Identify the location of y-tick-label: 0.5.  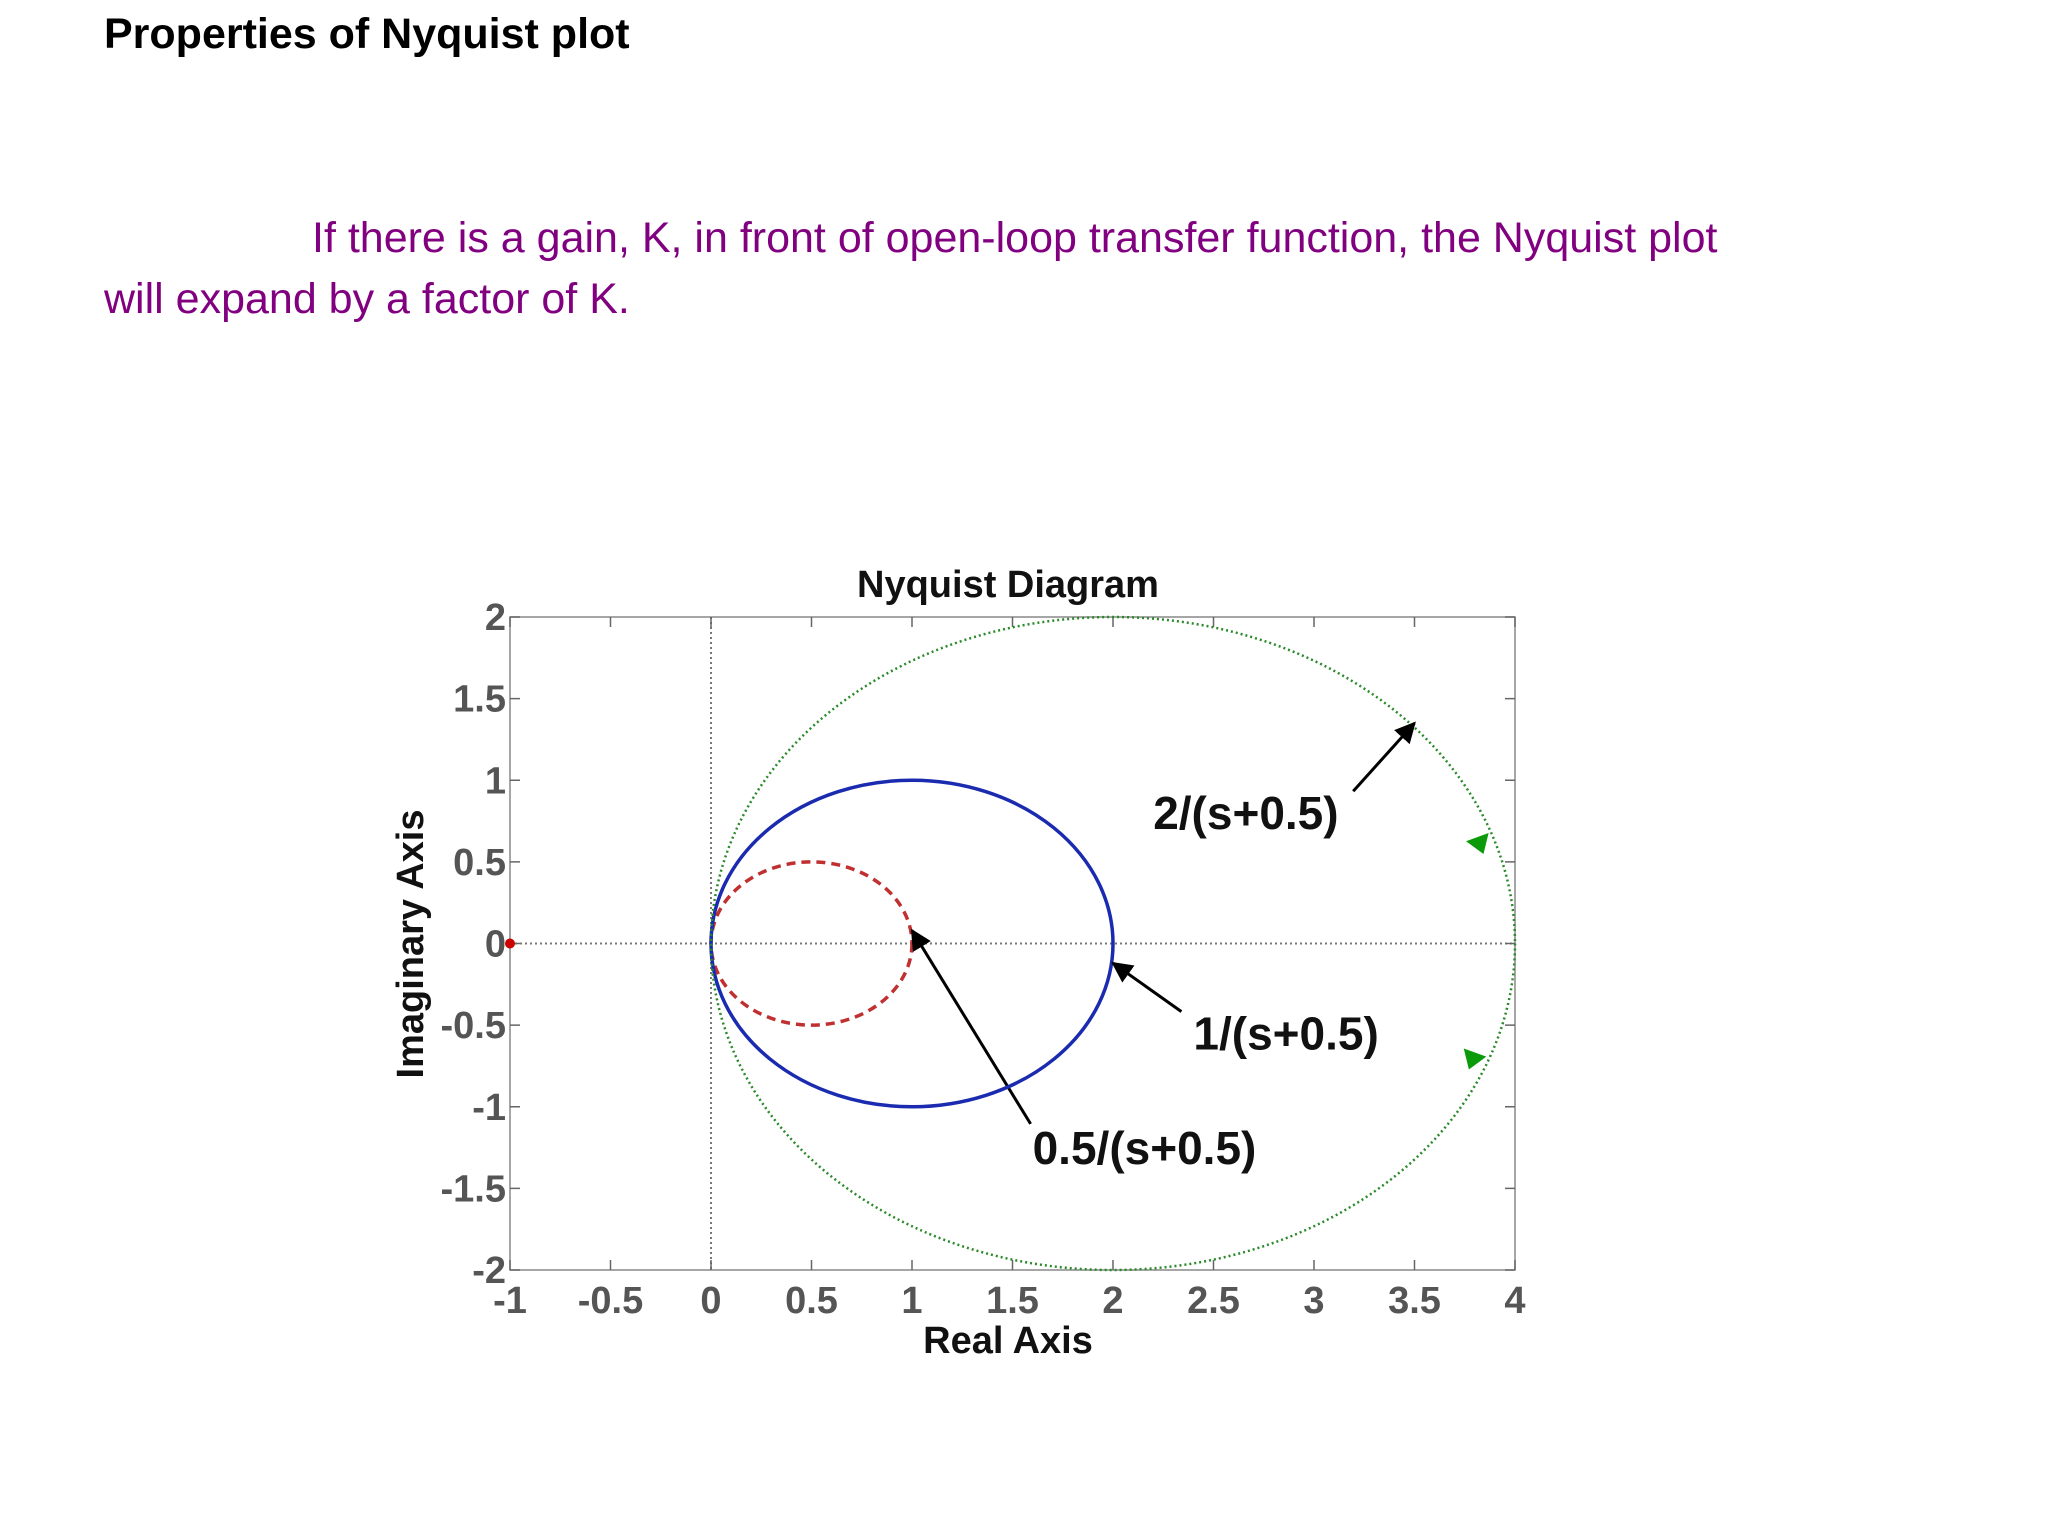
(479, 863).